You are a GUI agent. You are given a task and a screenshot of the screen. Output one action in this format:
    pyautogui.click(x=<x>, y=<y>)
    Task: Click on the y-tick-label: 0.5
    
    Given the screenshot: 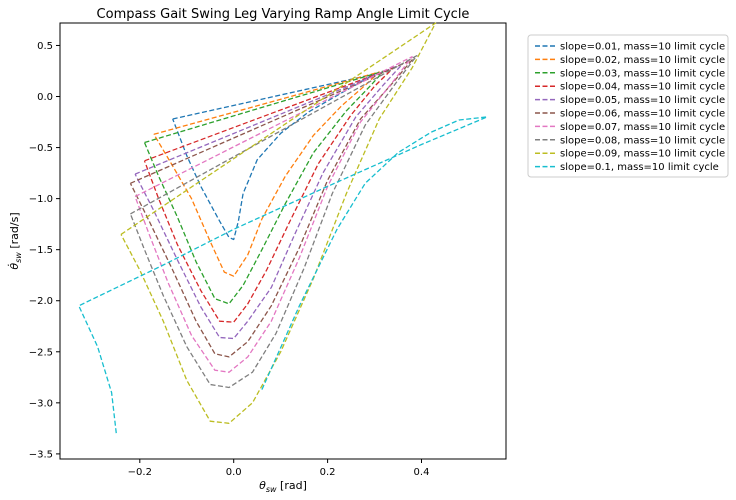 What is the action you would take?
    pyautogui.click(x=45, y=46)
    